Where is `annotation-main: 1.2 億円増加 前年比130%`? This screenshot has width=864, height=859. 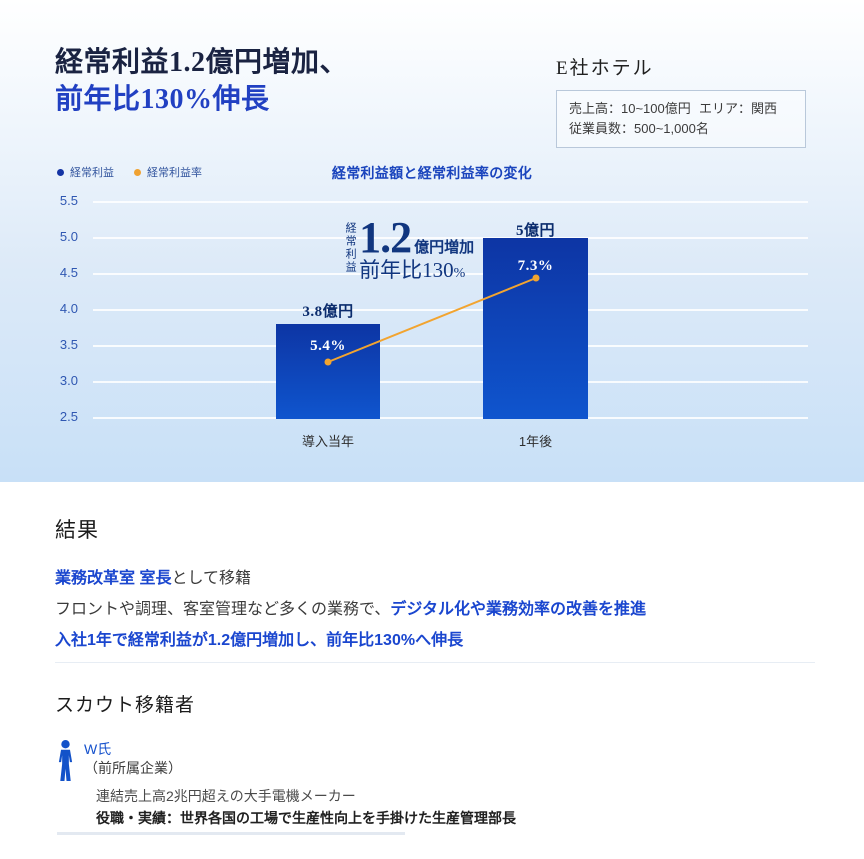 annotation-main: 1.2 億円増加 前年比130% is located at coordinates (417, 247).